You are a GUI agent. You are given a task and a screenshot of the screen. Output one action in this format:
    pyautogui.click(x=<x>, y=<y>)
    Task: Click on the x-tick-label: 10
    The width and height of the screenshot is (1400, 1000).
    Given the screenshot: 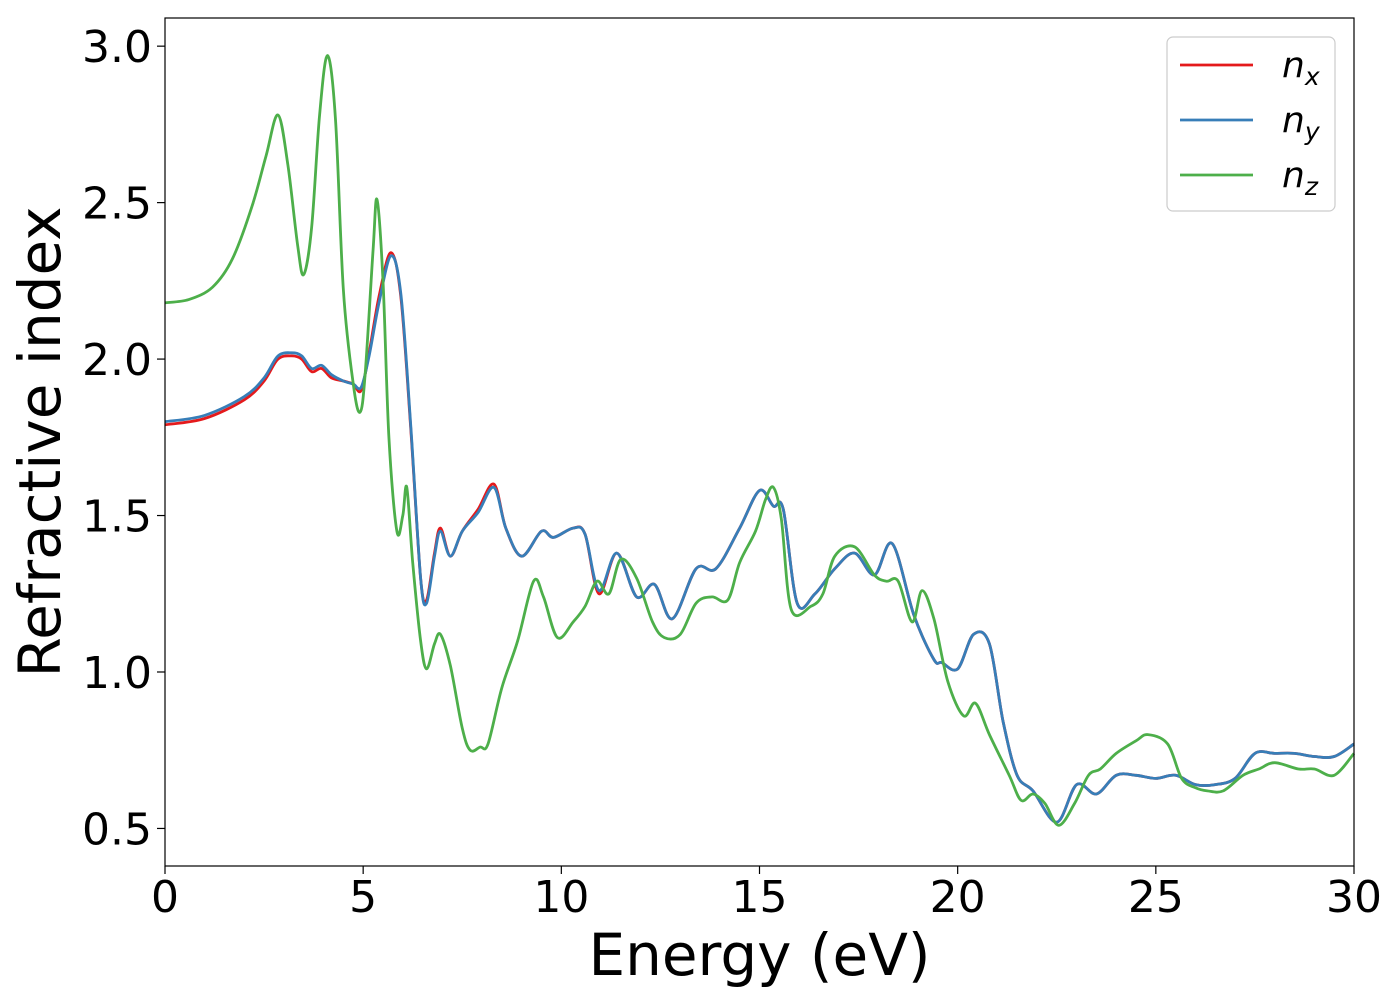 What is the action you would take?
    pyautogui.click(x=561, y=897)
    